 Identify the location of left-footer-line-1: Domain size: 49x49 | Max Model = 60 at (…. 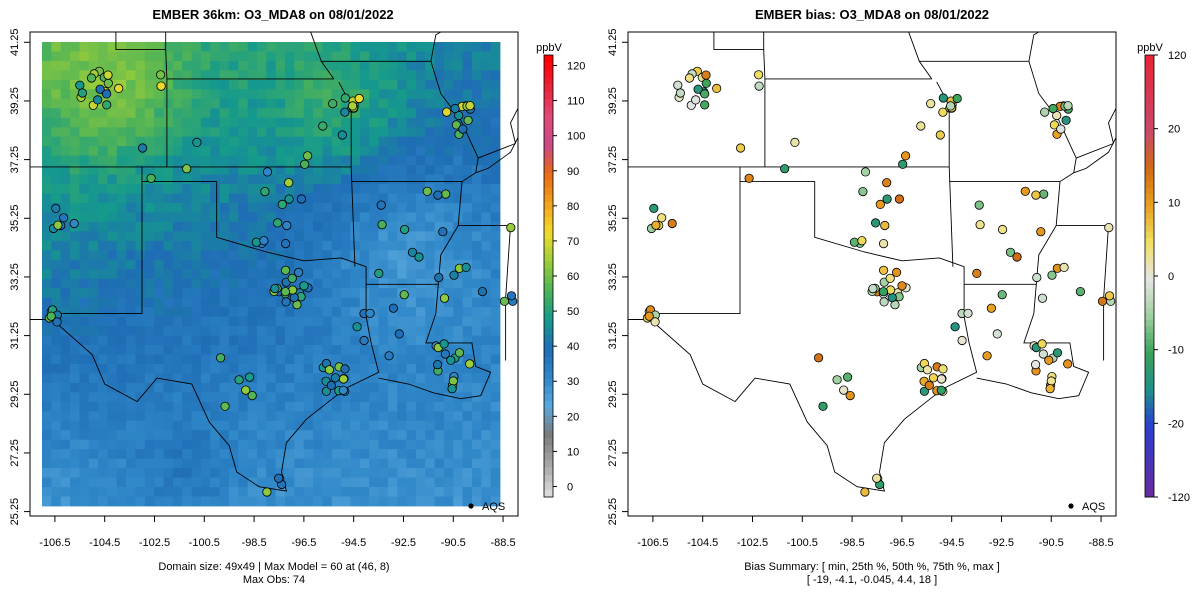
(273, 567).